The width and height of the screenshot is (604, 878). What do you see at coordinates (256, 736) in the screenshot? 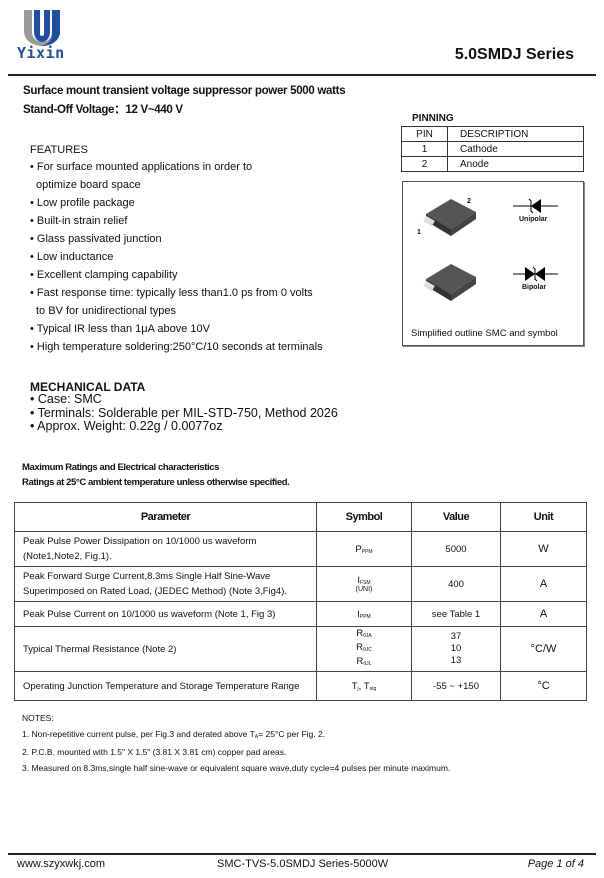
I see `note-subscript: A` at bounding box center [256, 736].